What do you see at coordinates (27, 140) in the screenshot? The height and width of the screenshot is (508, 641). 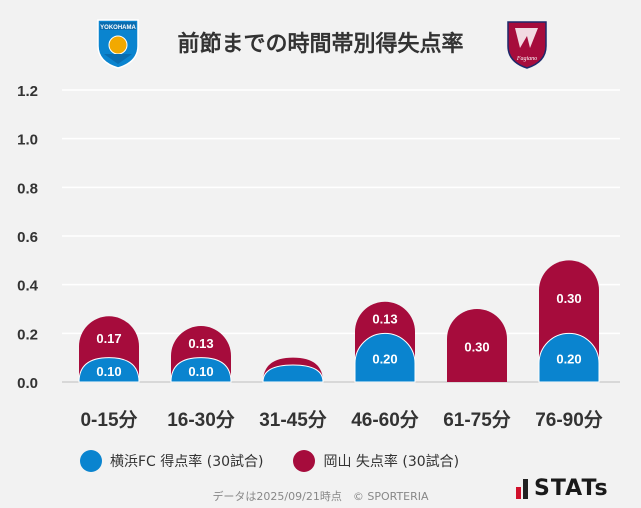 I see `y-tick-label: 1.0` at bounding box center [27, 140].